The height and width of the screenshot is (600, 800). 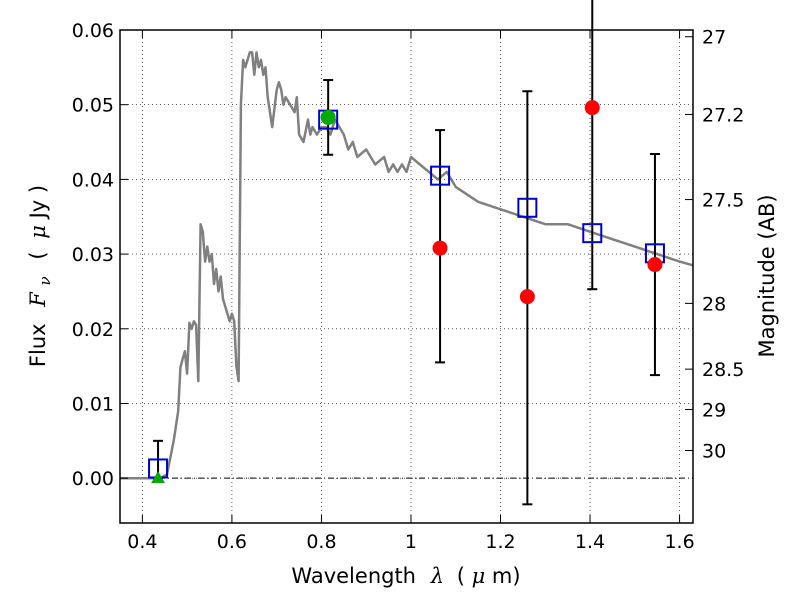 What do you see at coordinates (38, 232) in the screenshot?
I see `y-axis-label-mu: μ` at bounding box center [38, 232].